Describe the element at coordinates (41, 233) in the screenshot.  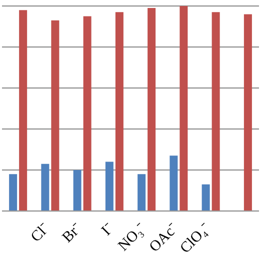
I see `x-tick-label: Cl⁻` at that location.